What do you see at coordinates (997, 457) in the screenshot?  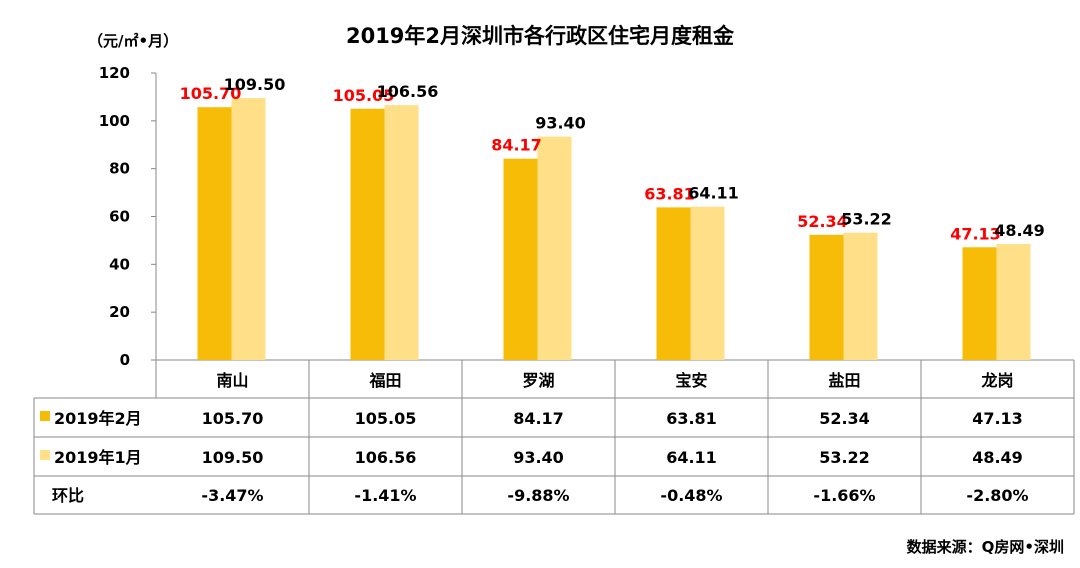 I see `table-cell: 48.49` at bounding box center [997, 457].